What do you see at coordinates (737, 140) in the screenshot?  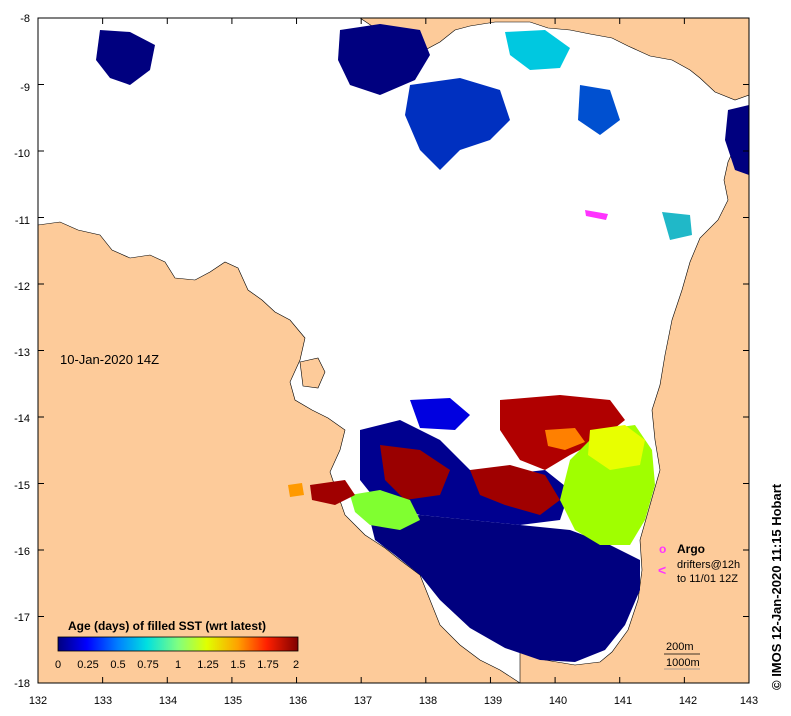 I see `age-patch-east-navy` at bounding box center [737, 140].